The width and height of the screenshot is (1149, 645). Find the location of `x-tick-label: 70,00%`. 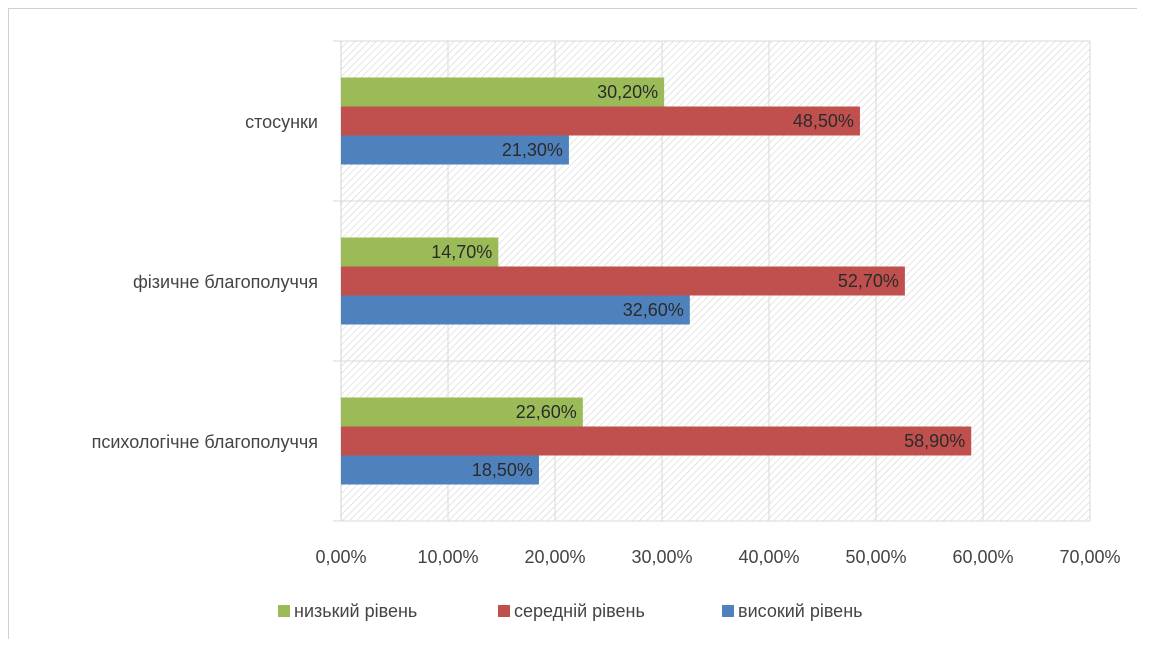

x-tick-label: 70,00% is located at coordinates (1089, 557).